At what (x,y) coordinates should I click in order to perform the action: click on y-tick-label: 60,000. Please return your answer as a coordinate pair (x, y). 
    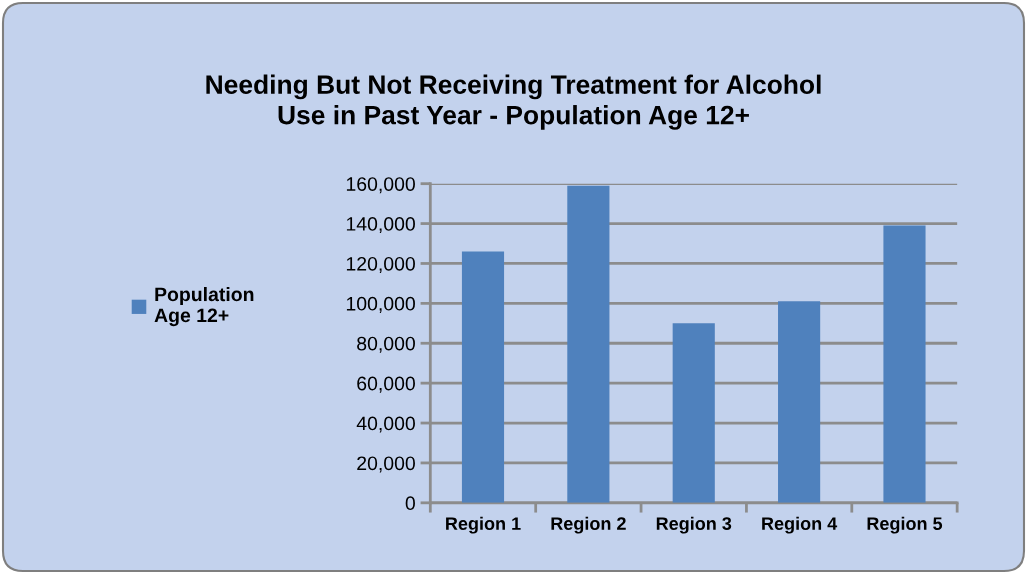
    Looking at the image, I should click on (386, 384).